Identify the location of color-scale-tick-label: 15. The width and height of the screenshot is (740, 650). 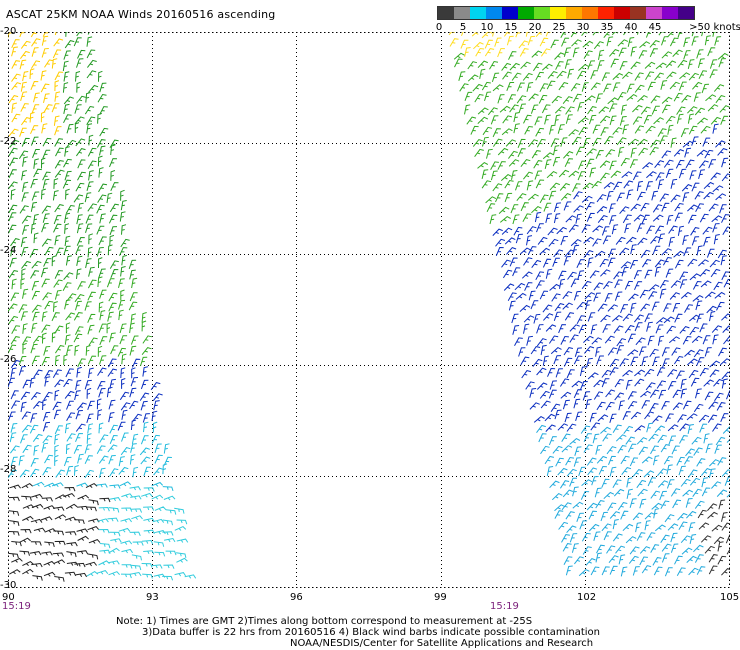
(511, 27).